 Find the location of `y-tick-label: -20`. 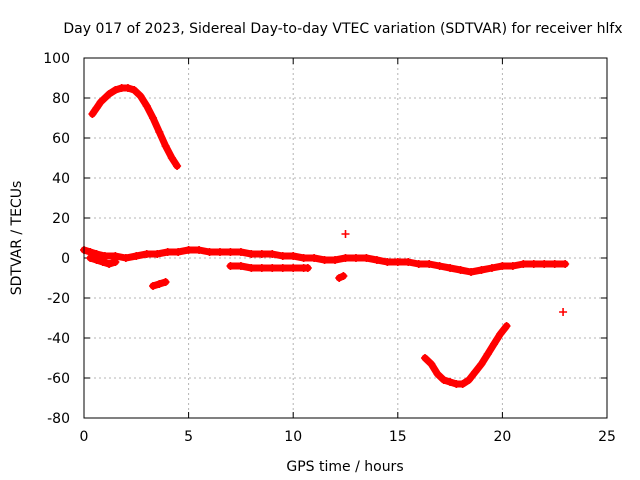

y-tick-label: -20 is located at coordinates (58, 299).